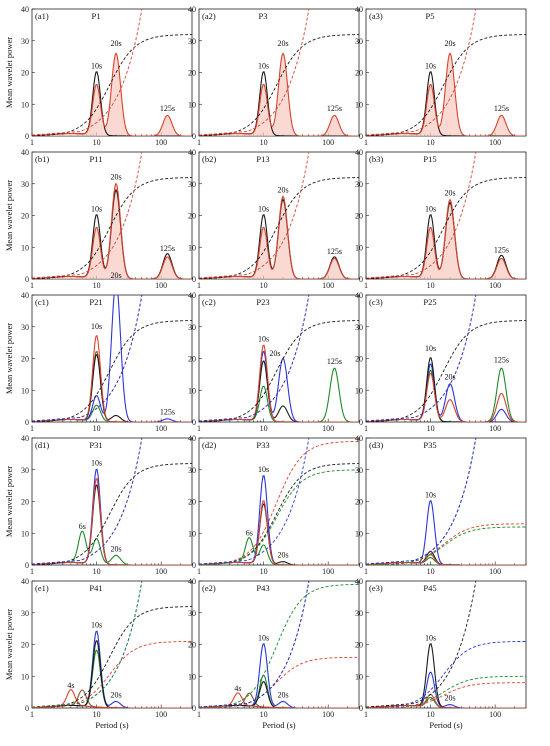 The image size is (550, 746). What do you see at coordinates (96, 16) in the screenshot?
I see `panel-title: P1` at bounding box center [96, 16].